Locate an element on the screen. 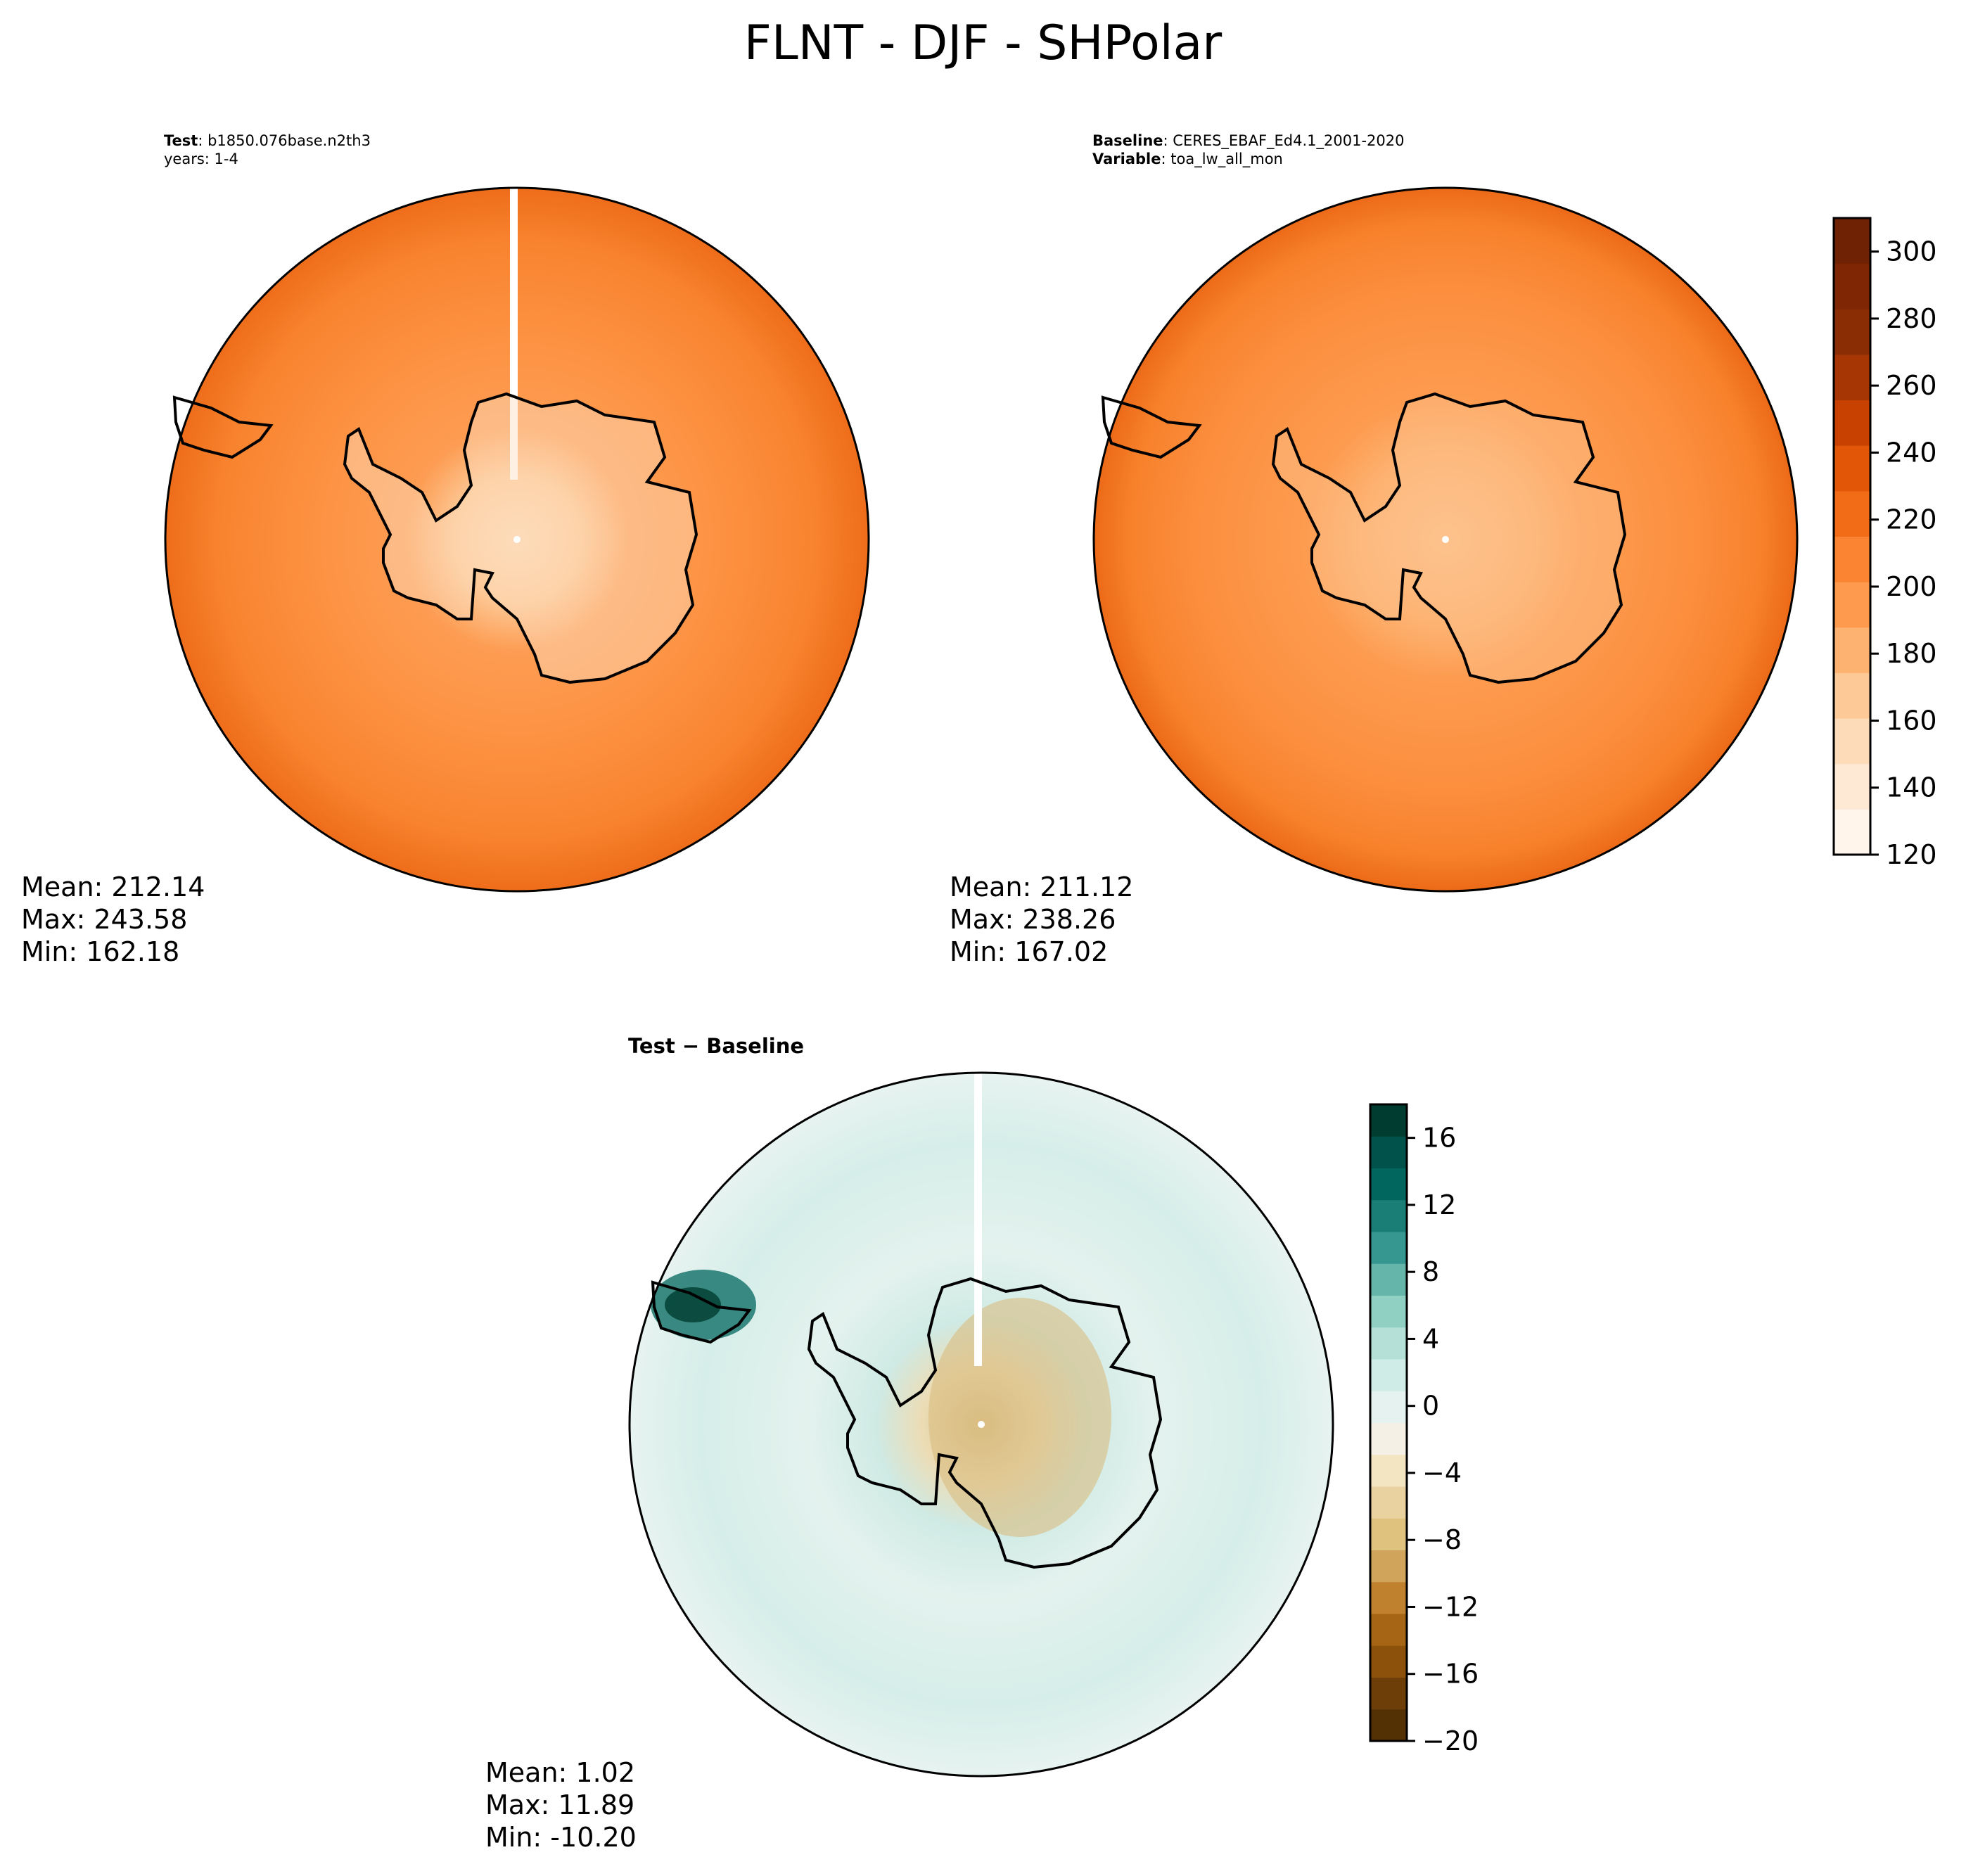 This screenshot has height=1876, width=1966. test-pole is located at coordinates (517, 539).